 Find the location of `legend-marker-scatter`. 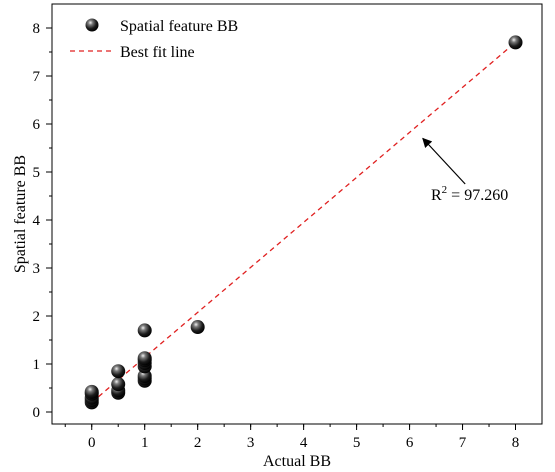

legend-marker-scatter is located at coordinates (92, 25).